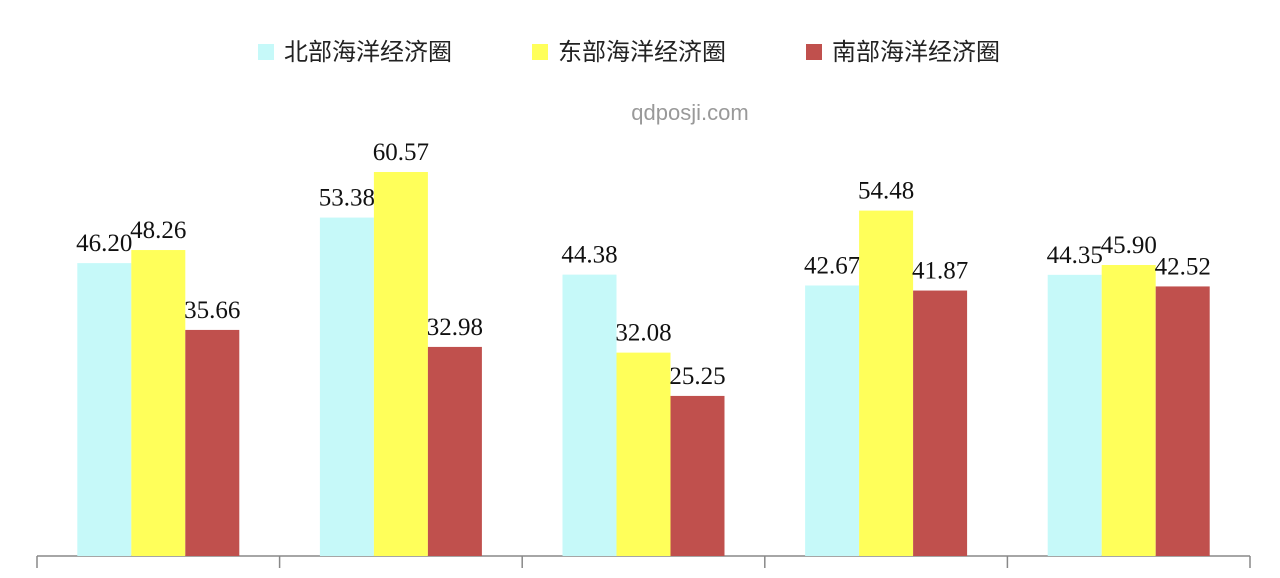  What do you see at coordinates (643, 333) in the screenshot?
I see `data-label: 32.08` at bounding box center [643, 333].